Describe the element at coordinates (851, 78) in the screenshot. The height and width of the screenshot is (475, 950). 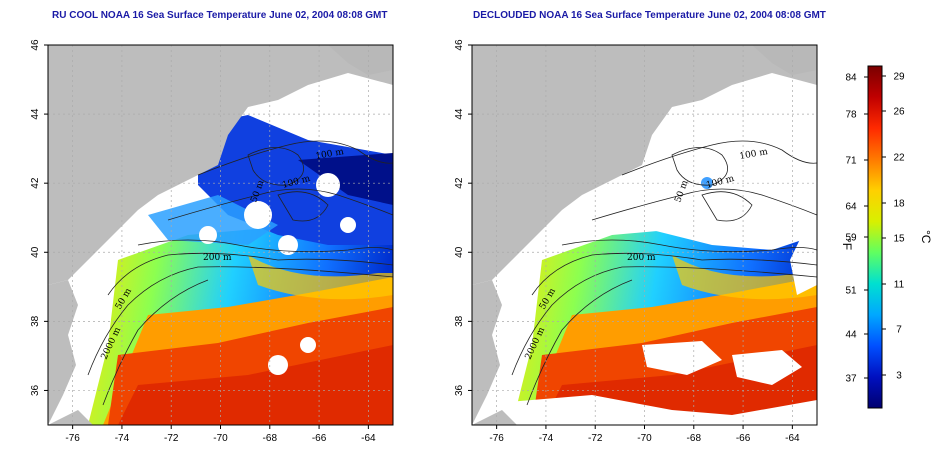
I see `fahrenheit-tick-label: 84` at that location.